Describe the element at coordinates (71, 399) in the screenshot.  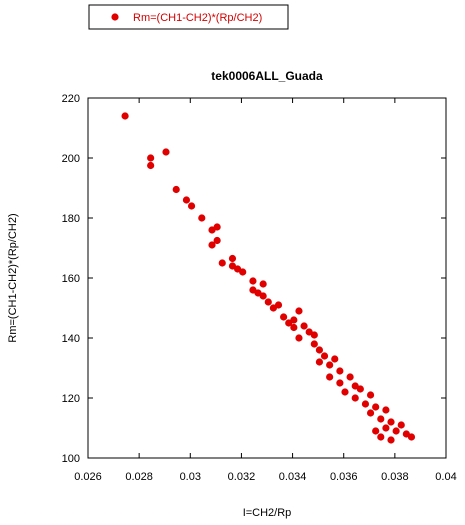
I see `y-tick-label: 120` at that location.